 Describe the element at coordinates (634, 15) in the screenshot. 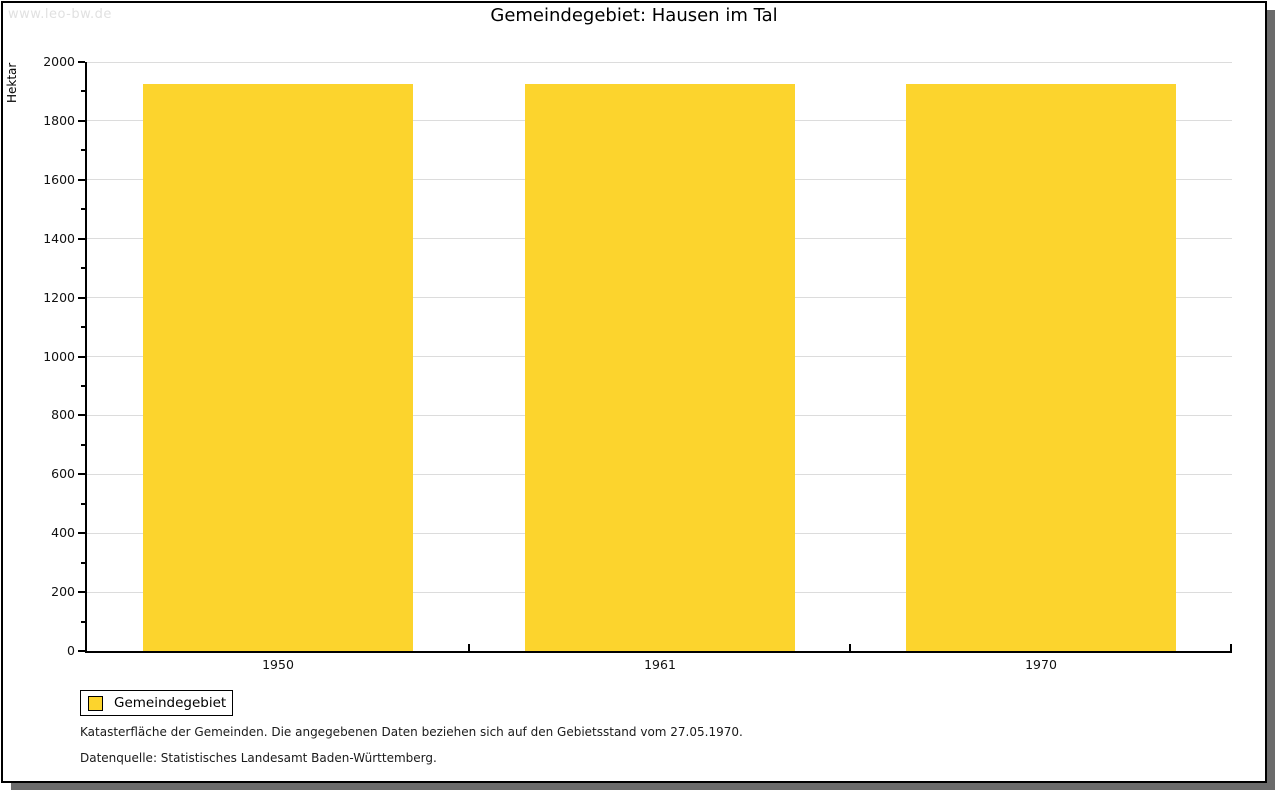

I see `chart-title: Gemeindegebiet: Hausen im Tal` at that location.